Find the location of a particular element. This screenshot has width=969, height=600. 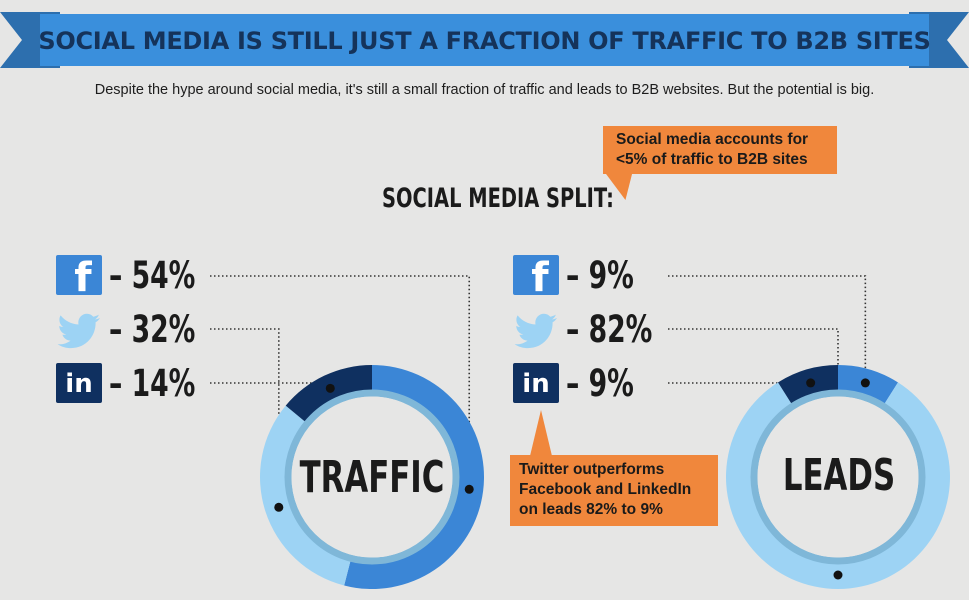

leads-center is located at coordinates (838, 477).